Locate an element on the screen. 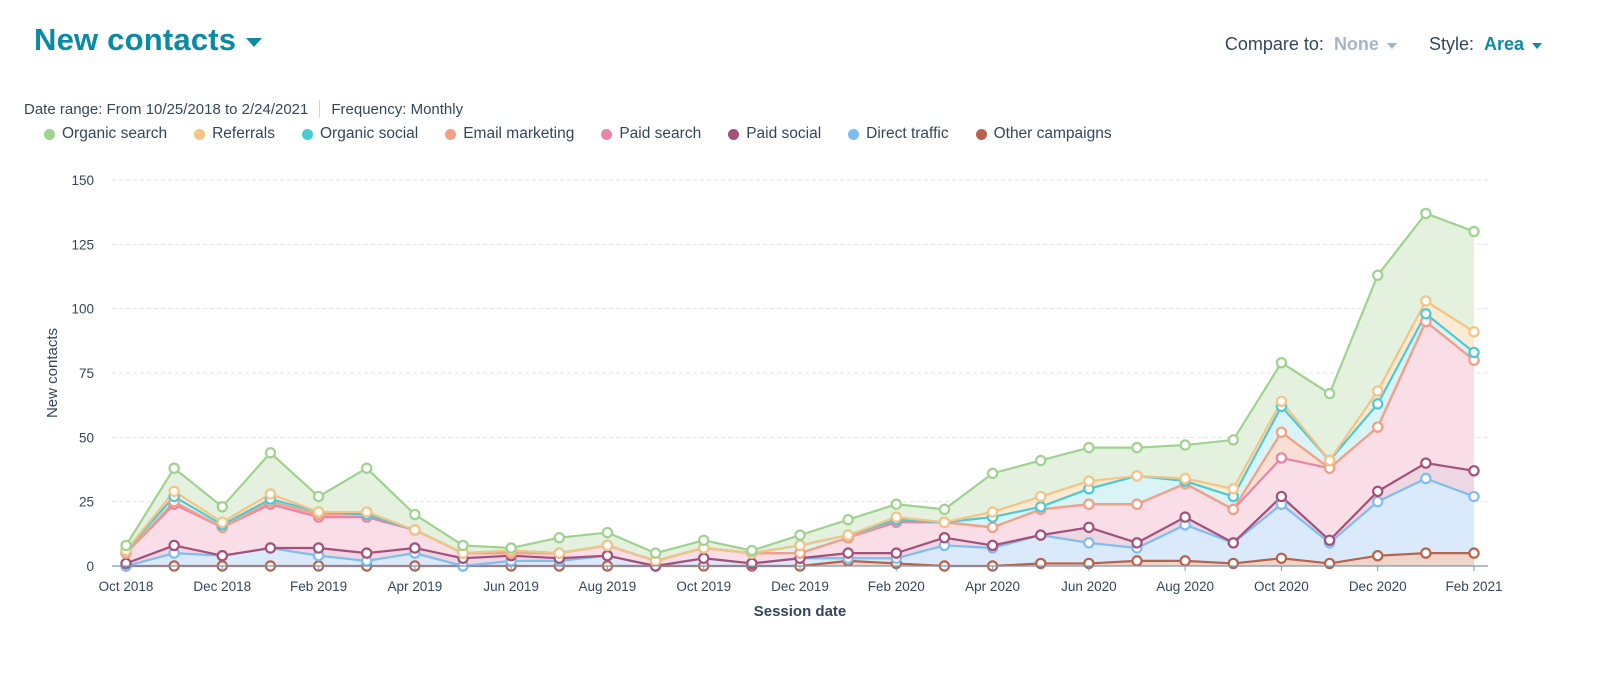  legend-label: Direct traffic is located at coordinates (907, 133).